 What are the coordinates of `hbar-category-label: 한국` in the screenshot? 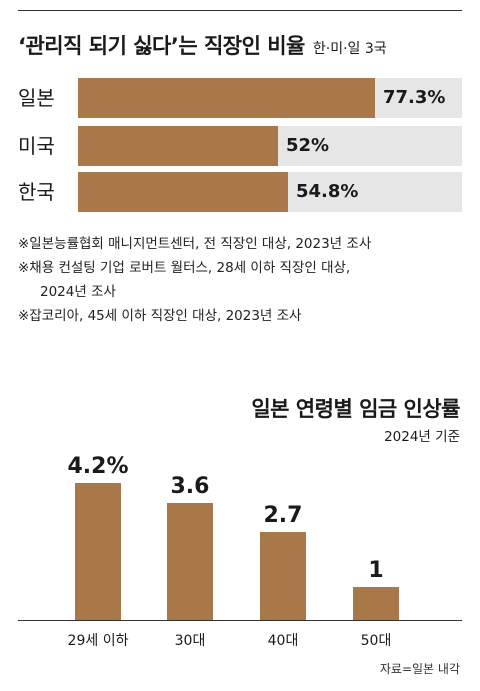 It's located at (36, 192).